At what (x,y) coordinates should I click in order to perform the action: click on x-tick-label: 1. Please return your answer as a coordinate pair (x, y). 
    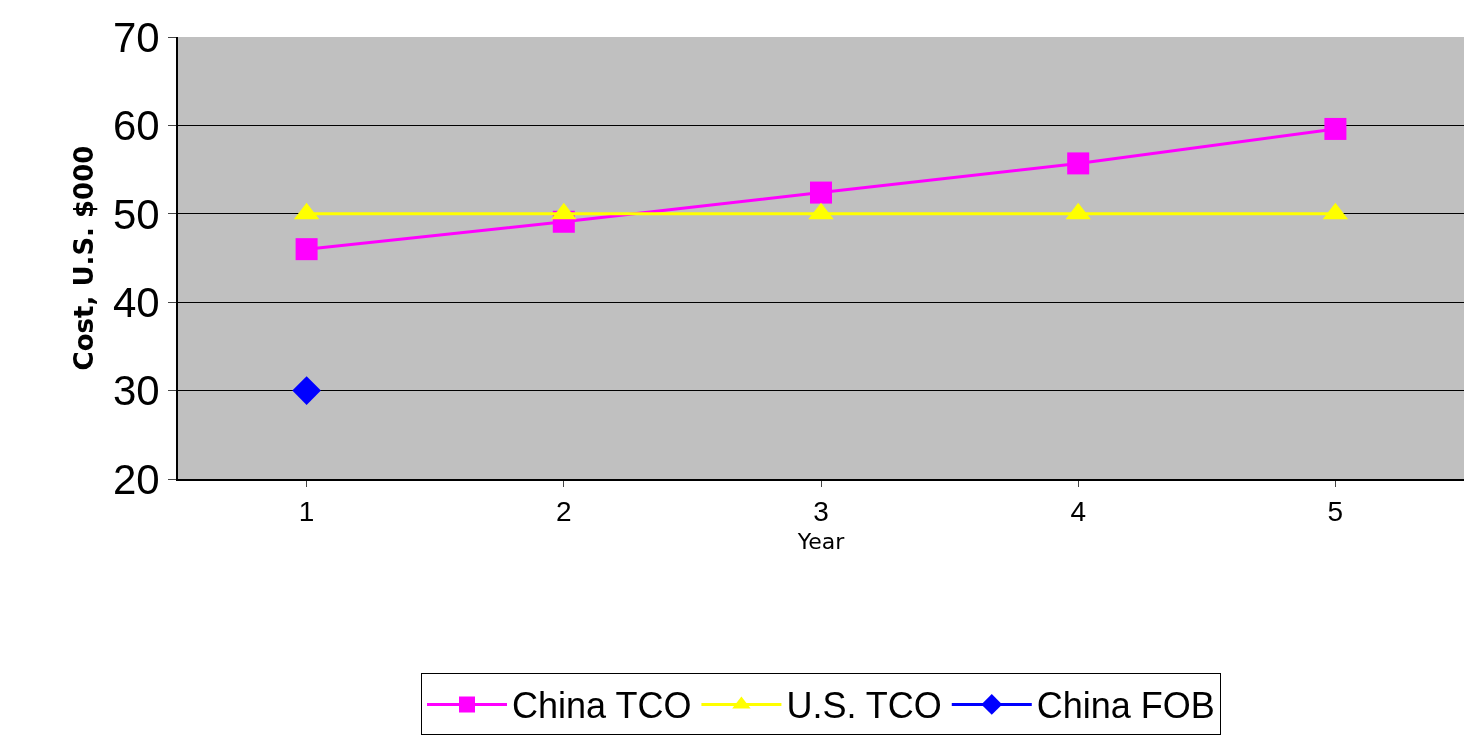
    Looking at the image, I should click on (306, 511).